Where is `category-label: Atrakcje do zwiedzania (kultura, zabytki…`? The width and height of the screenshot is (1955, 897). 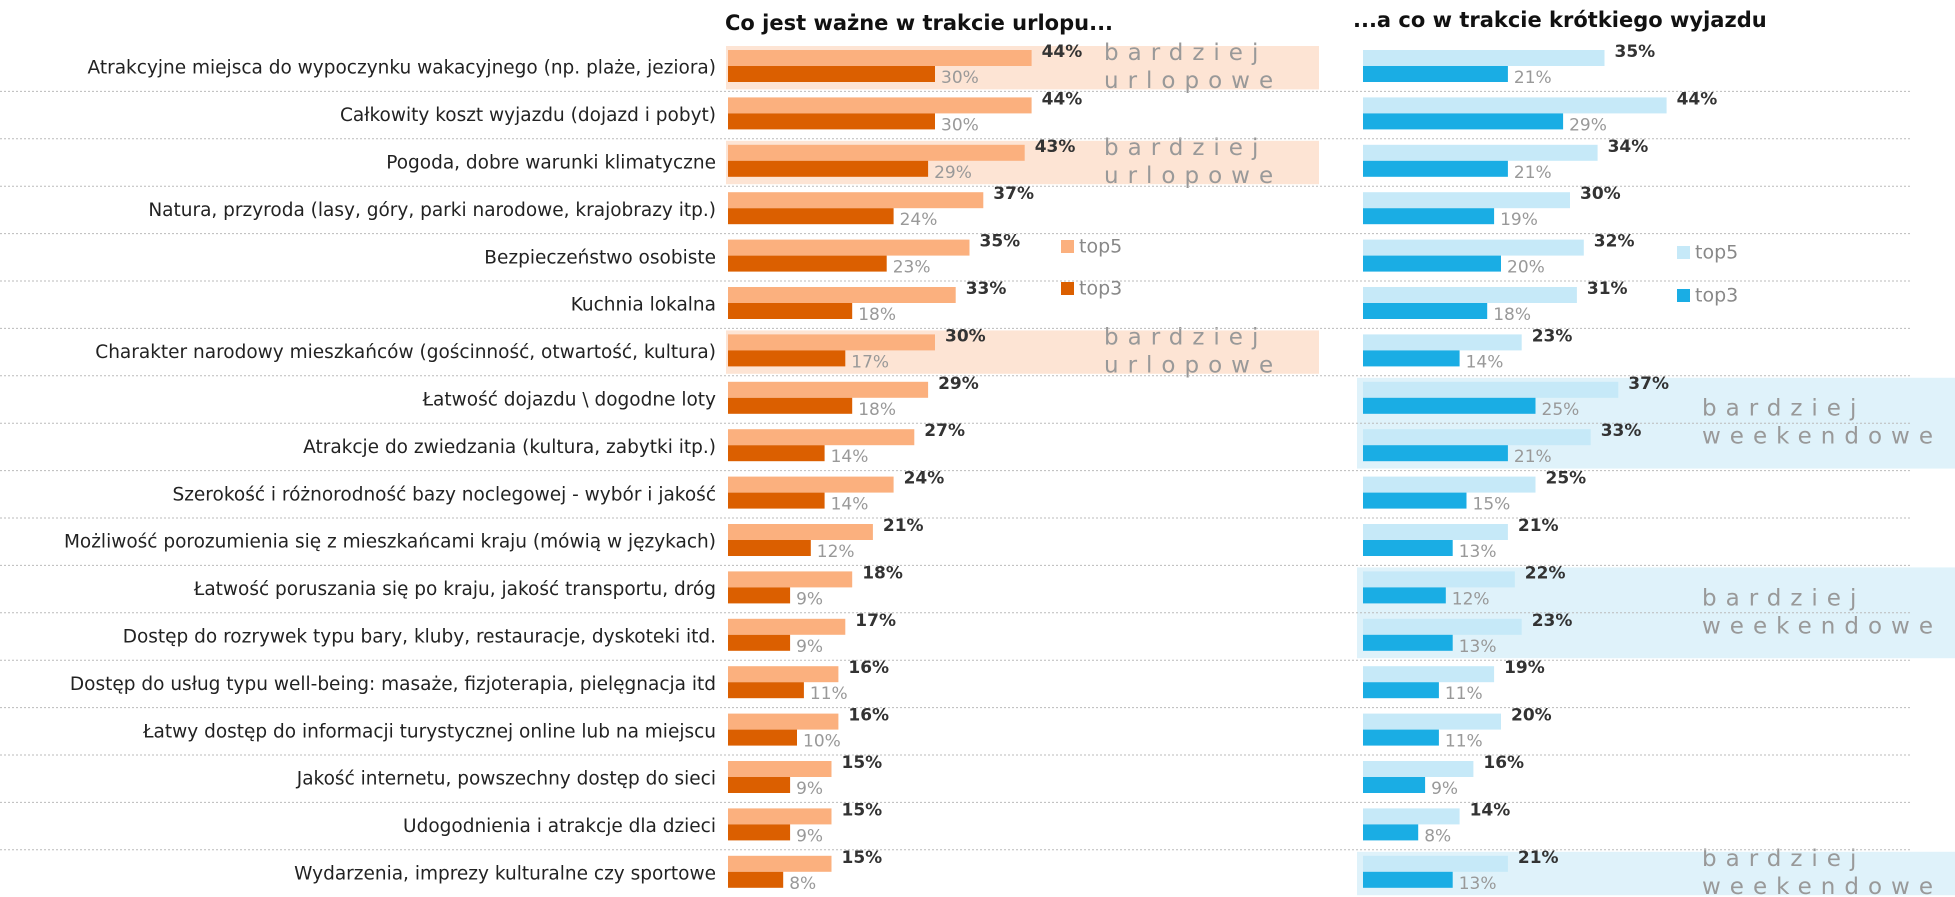
category-label: Atrakcje do zwiedzania (kultura, zabytki… is located at coordinates (509, 447).